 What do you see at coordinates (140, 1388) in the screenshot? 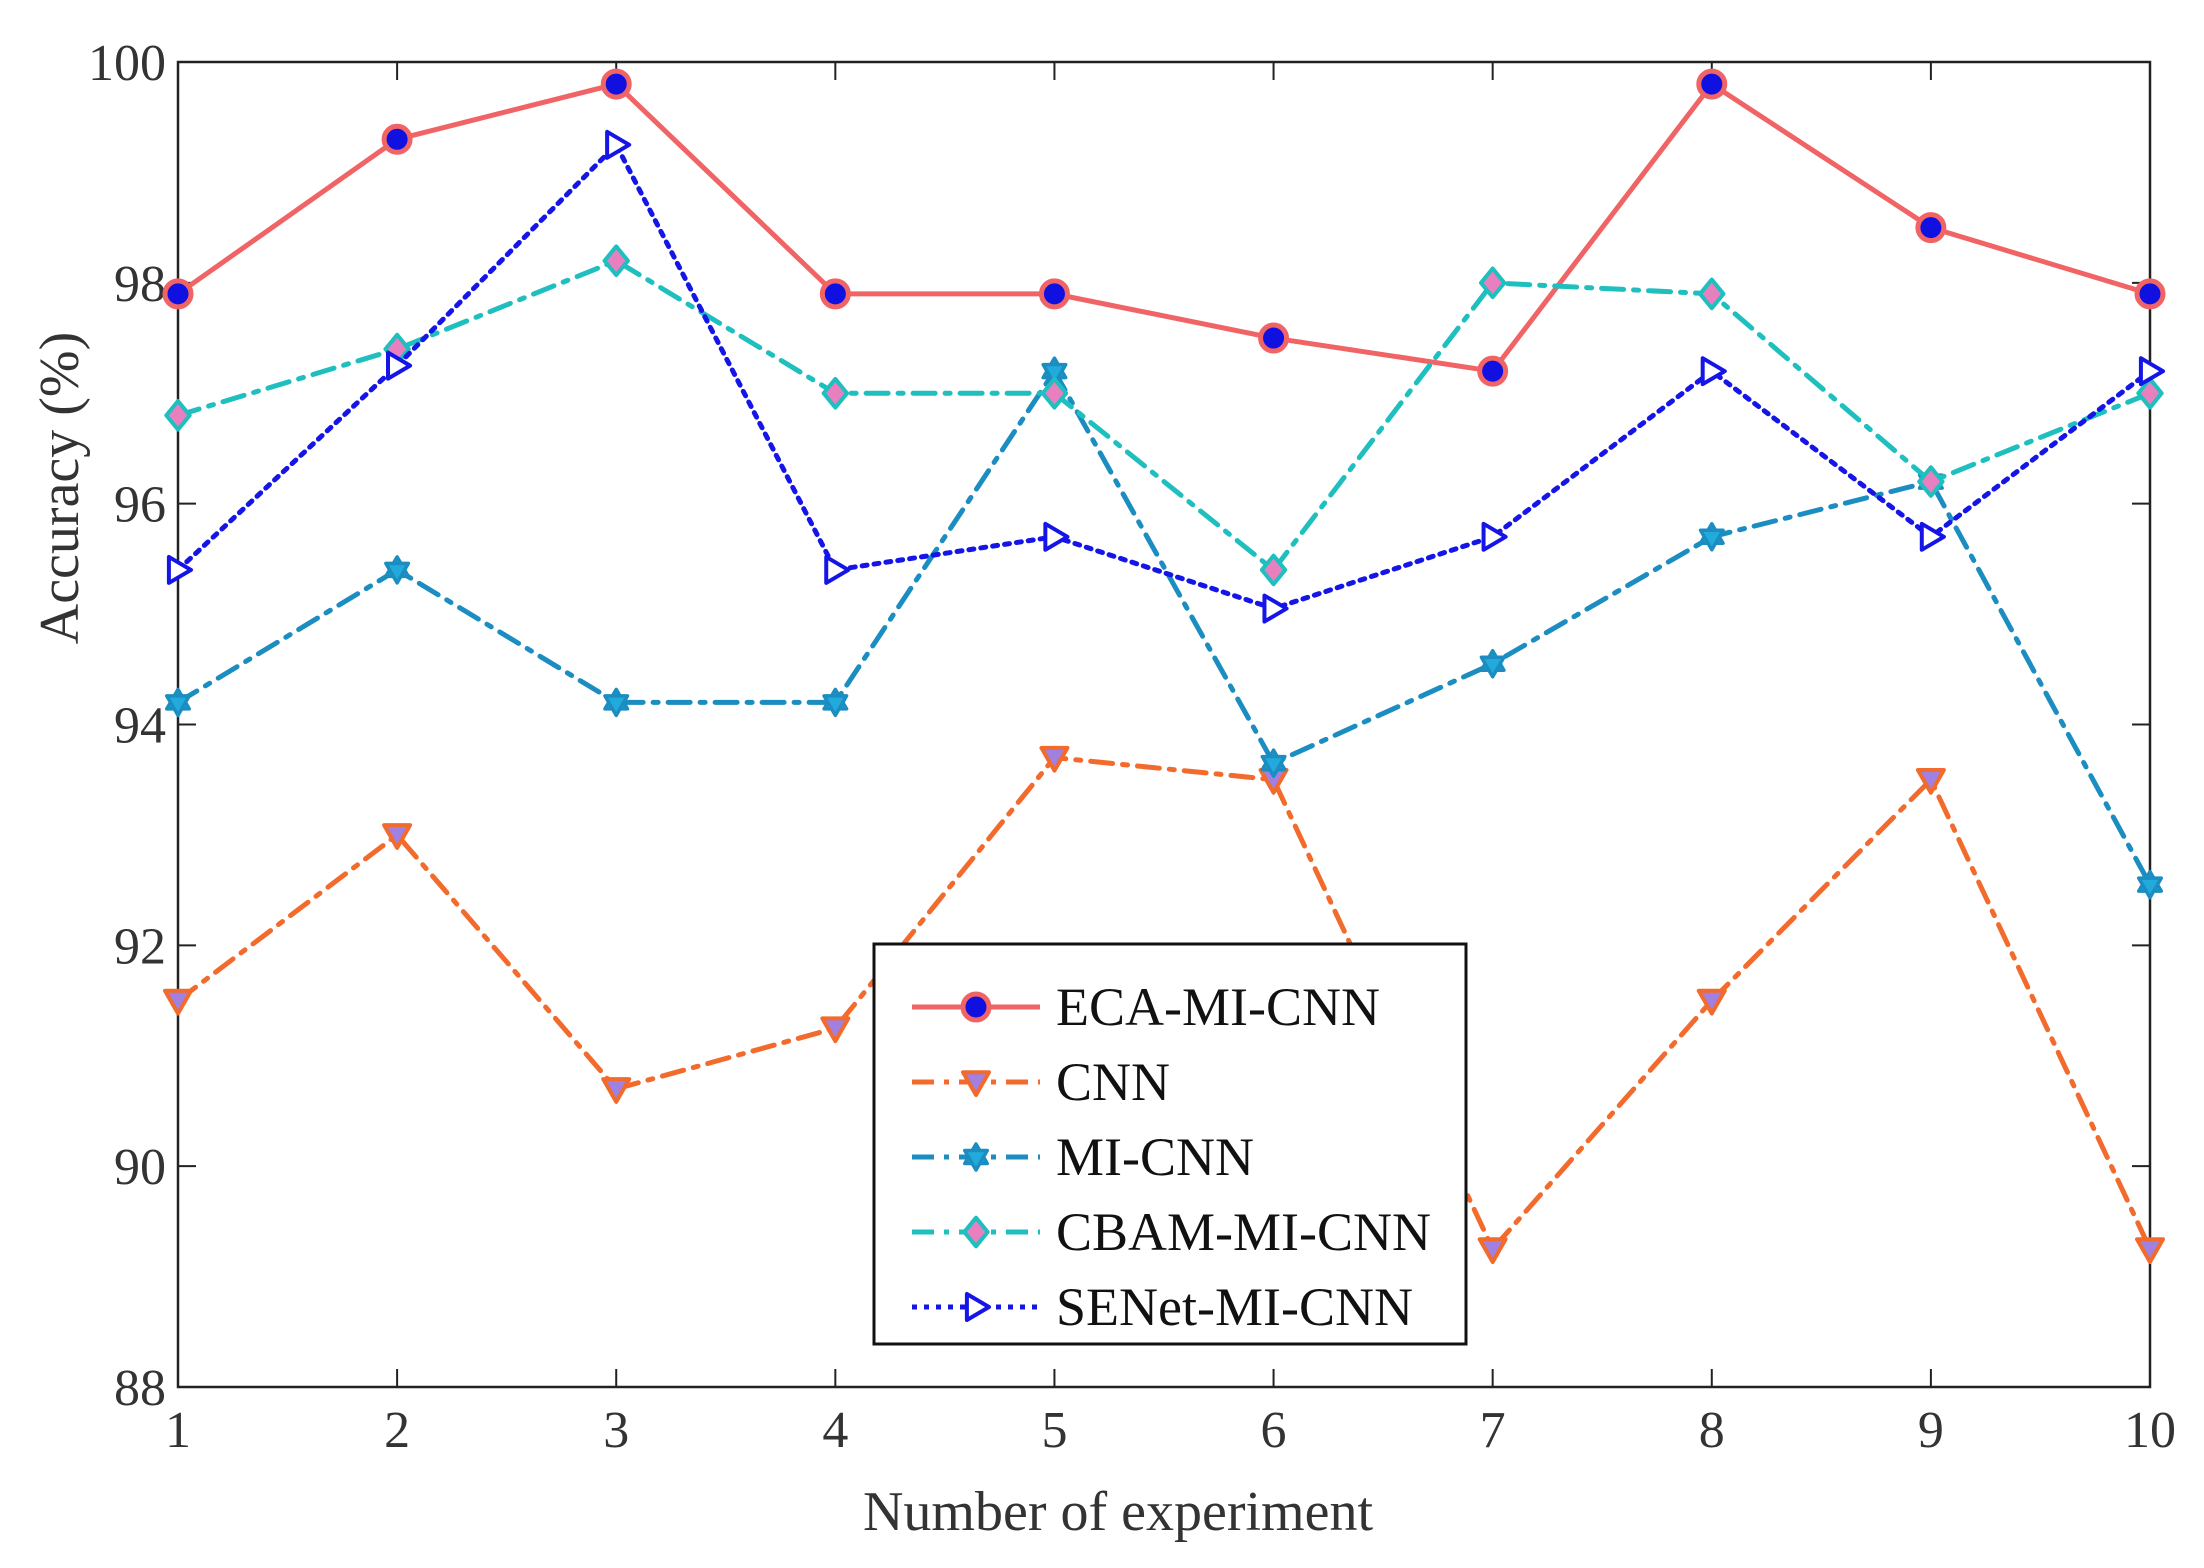
I see `y-tick-label: 88` at bounding box center [140, 1388].